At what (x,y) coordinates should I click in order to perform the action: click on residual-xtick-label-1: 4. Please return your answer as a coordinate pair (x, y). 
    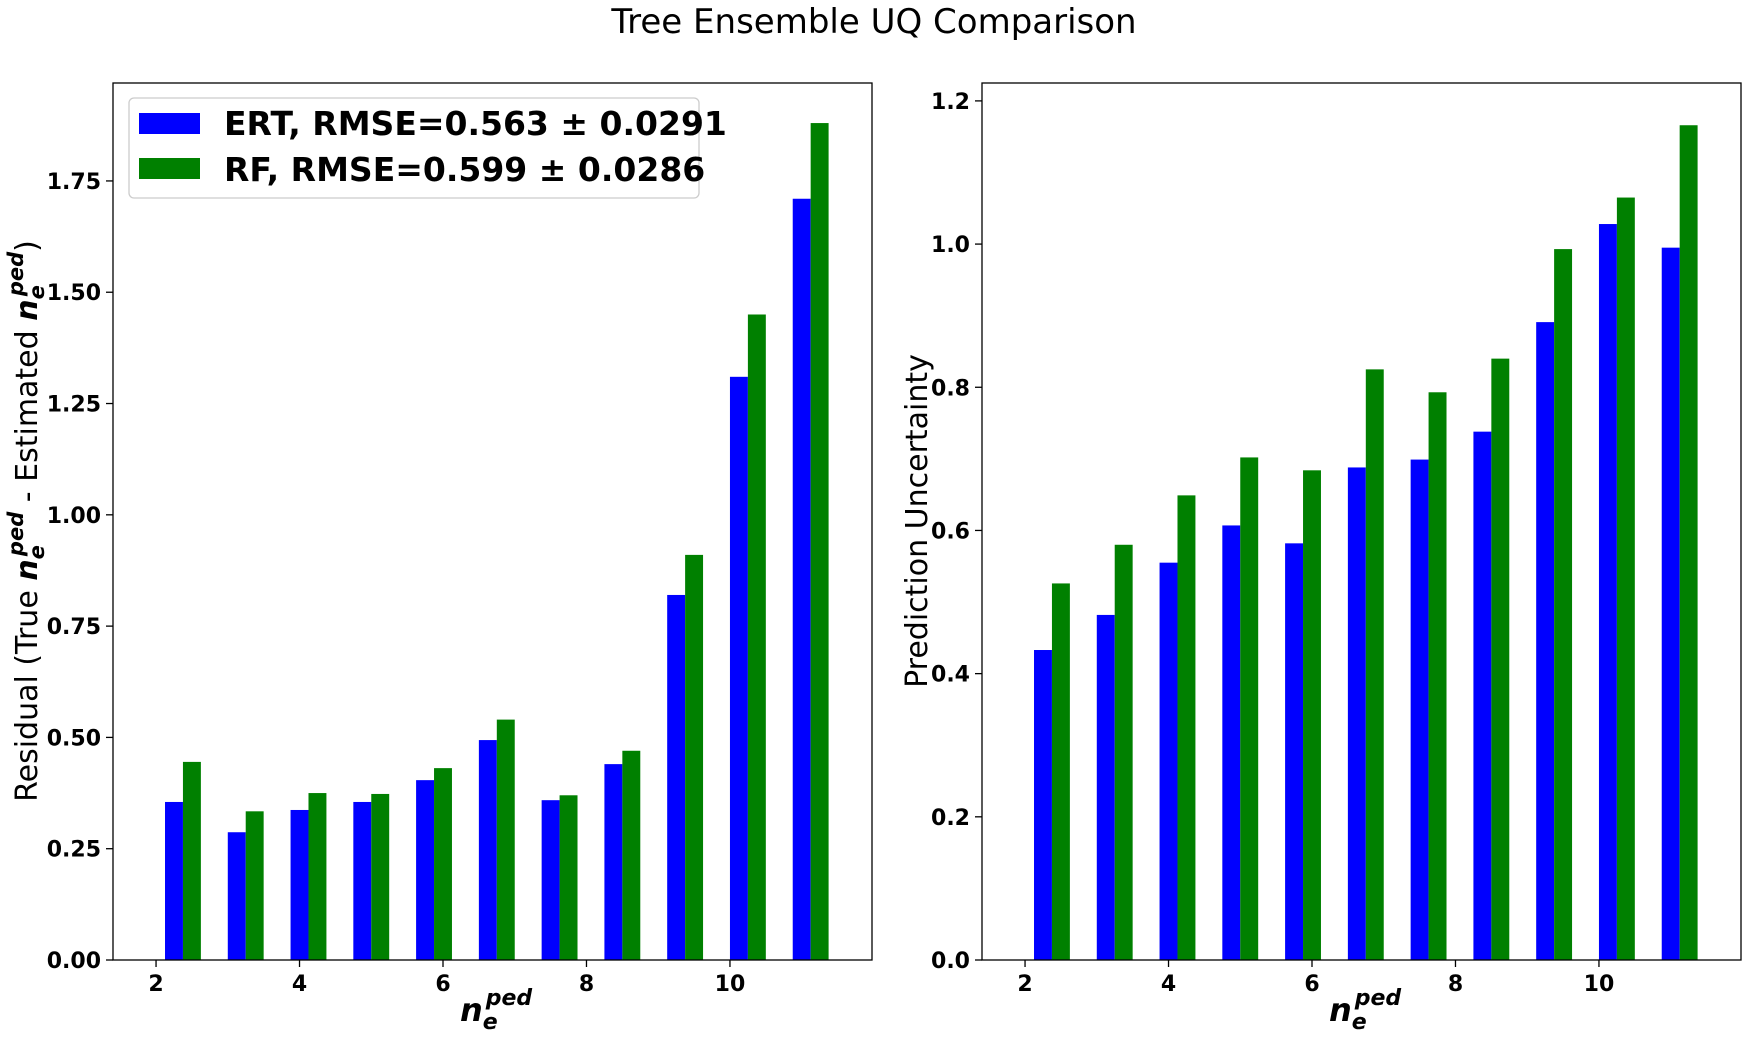
    Looking at the image, I should click on (299, 984).